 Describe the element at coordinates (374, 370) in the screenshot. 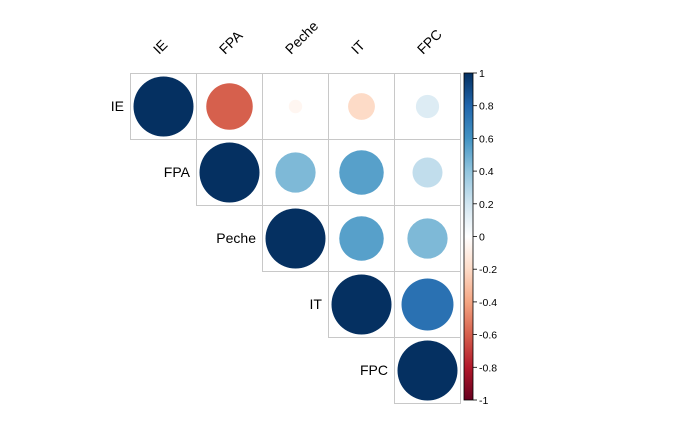

I see `row-label-fpc: FPC` at that location.